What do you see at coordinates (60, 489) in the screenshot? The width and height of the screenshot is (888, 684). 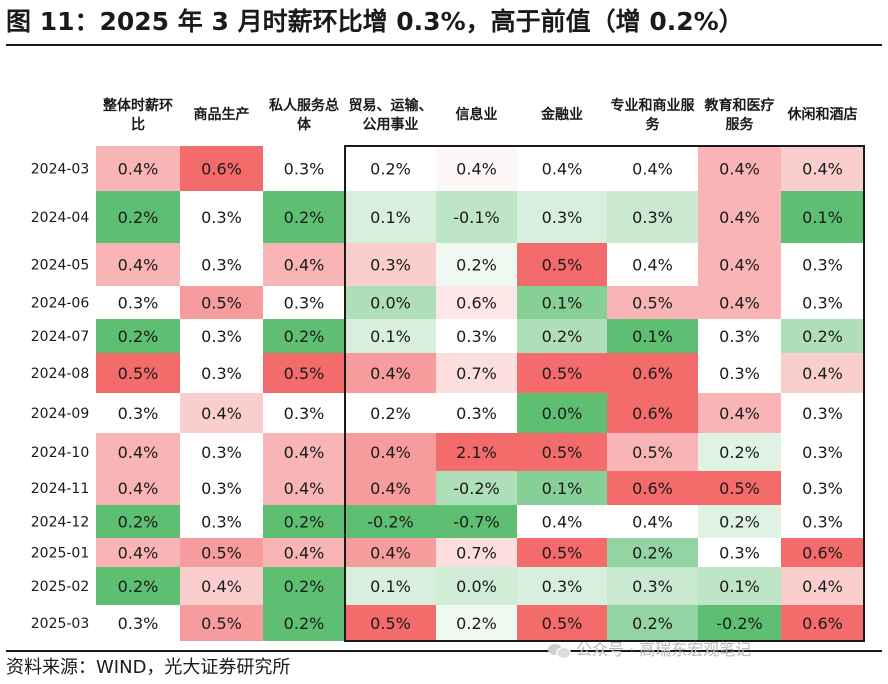 I see `row-label: 2024-11` at bounding box center [60, 489].